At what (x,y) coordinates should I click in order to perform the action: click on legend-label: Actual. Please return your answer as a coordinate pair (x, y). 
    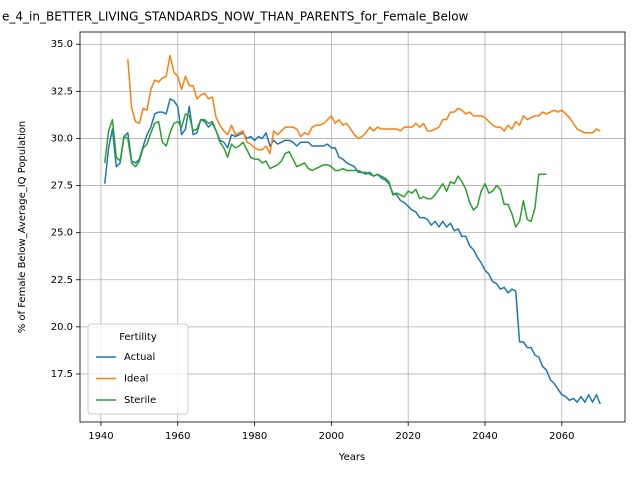
    Looking at the image, I should click on (139, 357).